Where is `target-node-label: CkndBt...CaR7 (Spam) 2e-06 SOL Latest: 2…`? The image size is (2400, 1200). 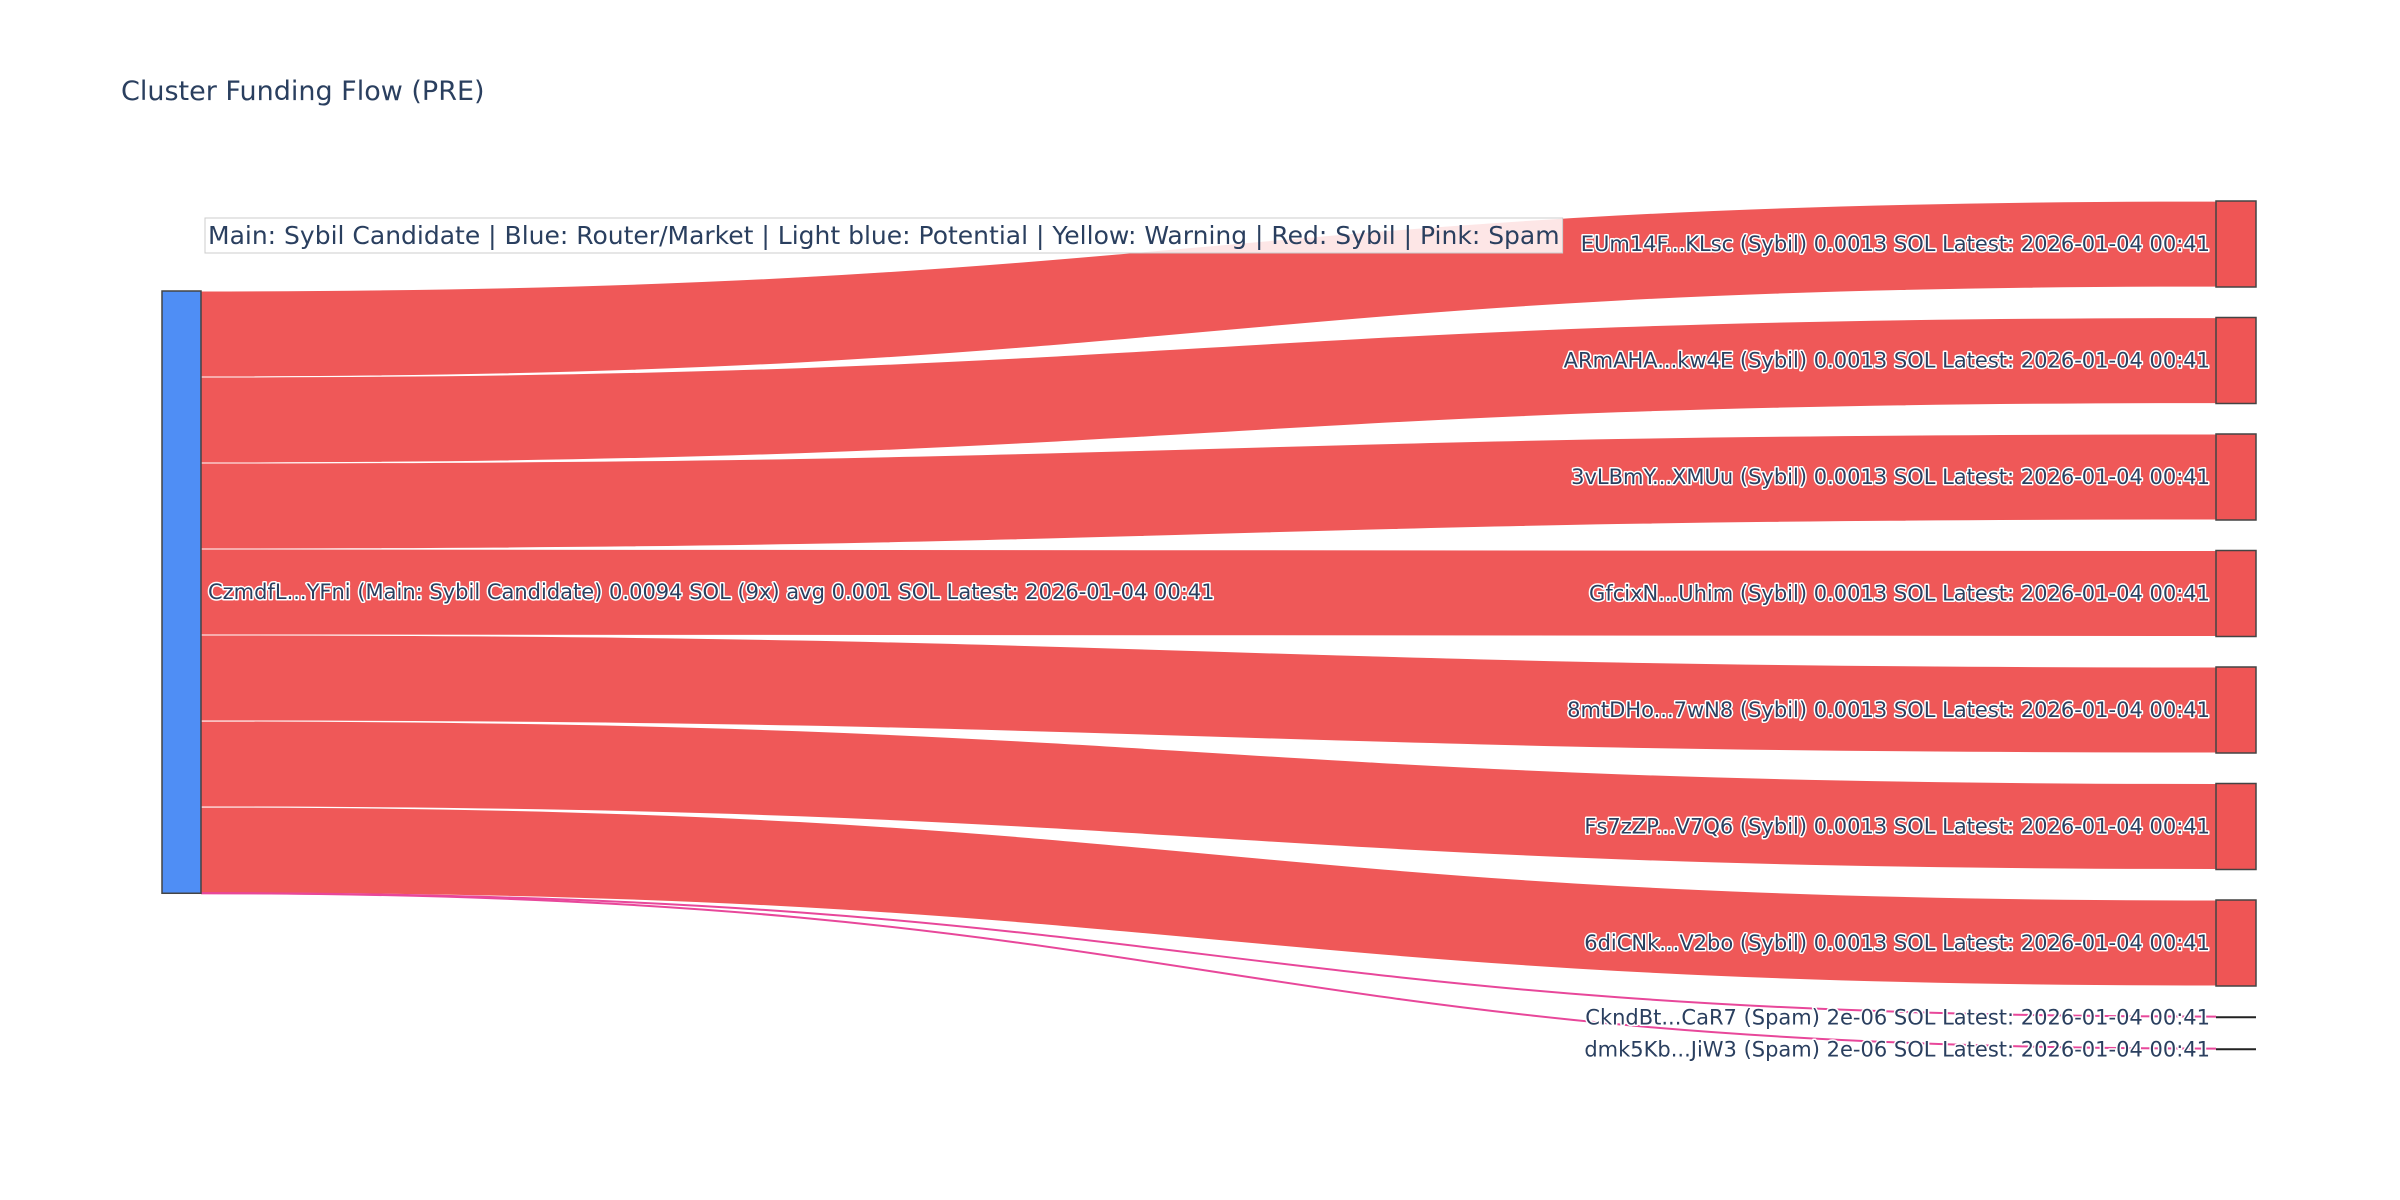 target-node-label: CkndBt...CaR7 (Spam) 2e-06 SOL Latest: 2… is located at coordinates (1897, 1017).